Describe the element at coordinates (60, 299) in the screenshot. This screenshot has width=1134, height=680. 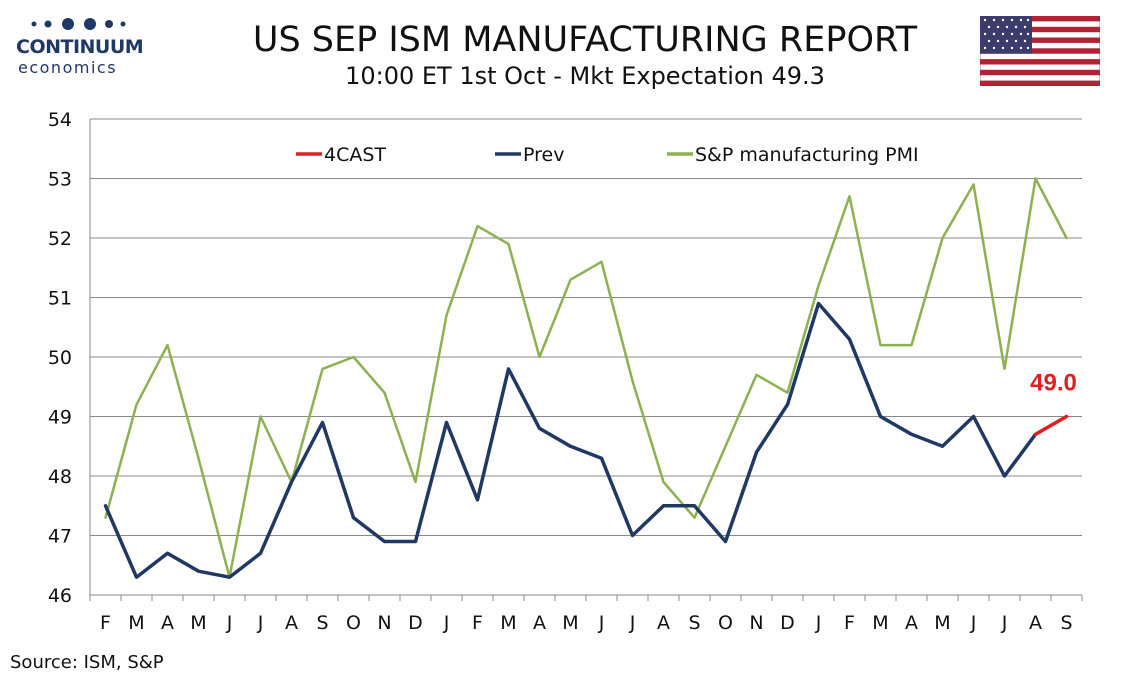
I see `y-tick-label: 51` at that location.